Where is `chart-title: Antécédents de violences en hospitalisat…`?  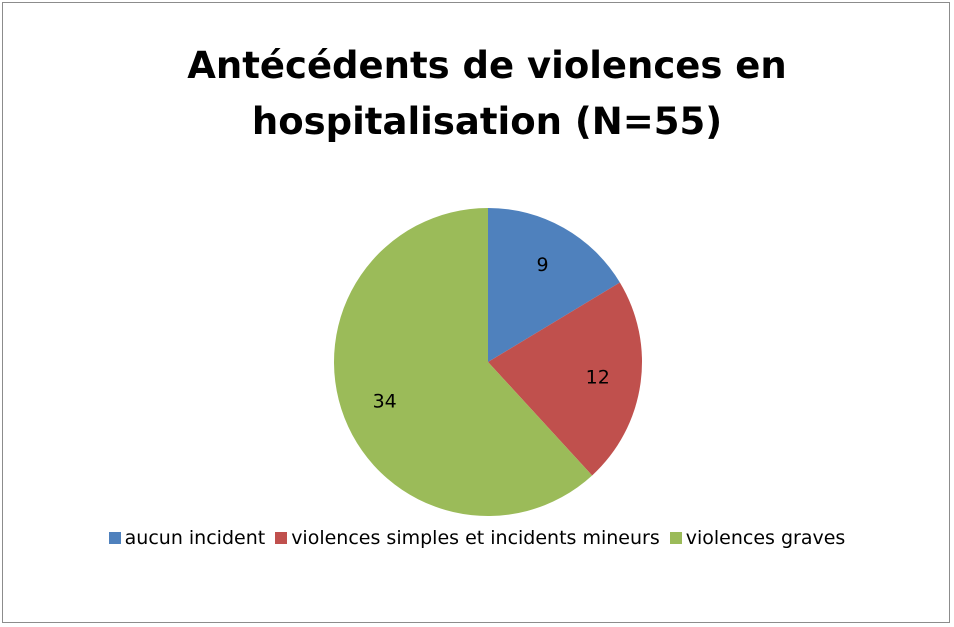
chart-title: Antécédents de violences en hospitalisat… is located at coordinates (487, 93).